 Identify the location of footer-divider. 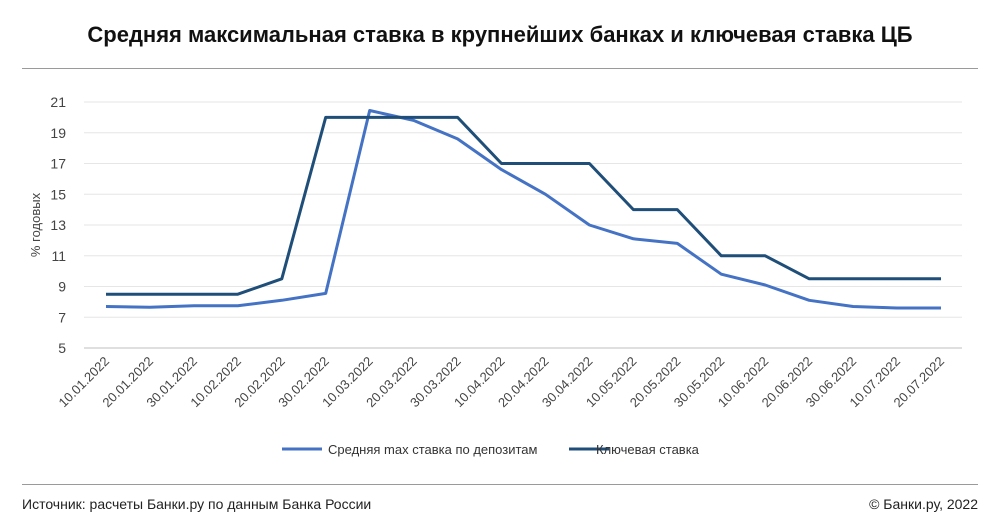
(500, 484).